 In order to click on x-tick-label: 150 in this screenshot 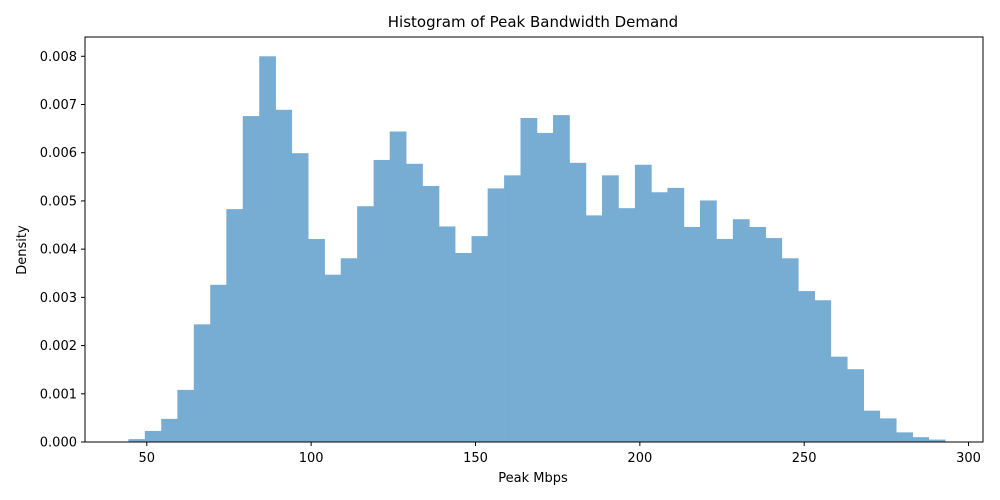, I will do `click(475, 458)`.